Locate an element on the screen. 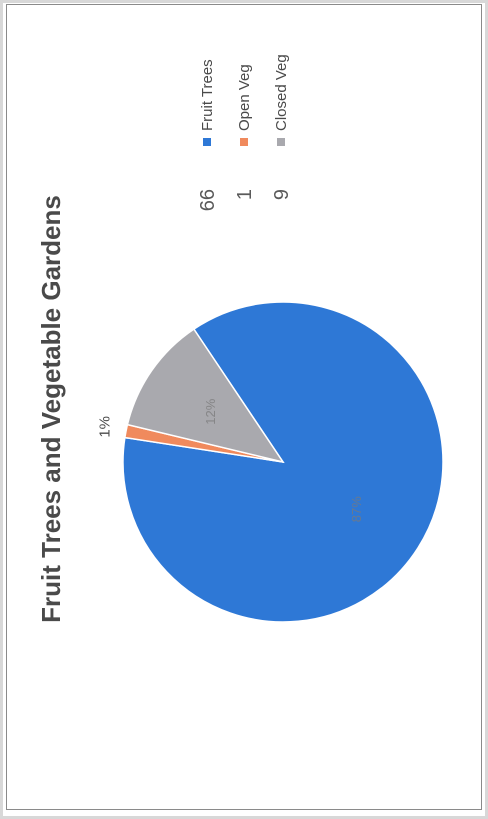  legend-count-open-veg: 1 is located at coordinates (245, 194).